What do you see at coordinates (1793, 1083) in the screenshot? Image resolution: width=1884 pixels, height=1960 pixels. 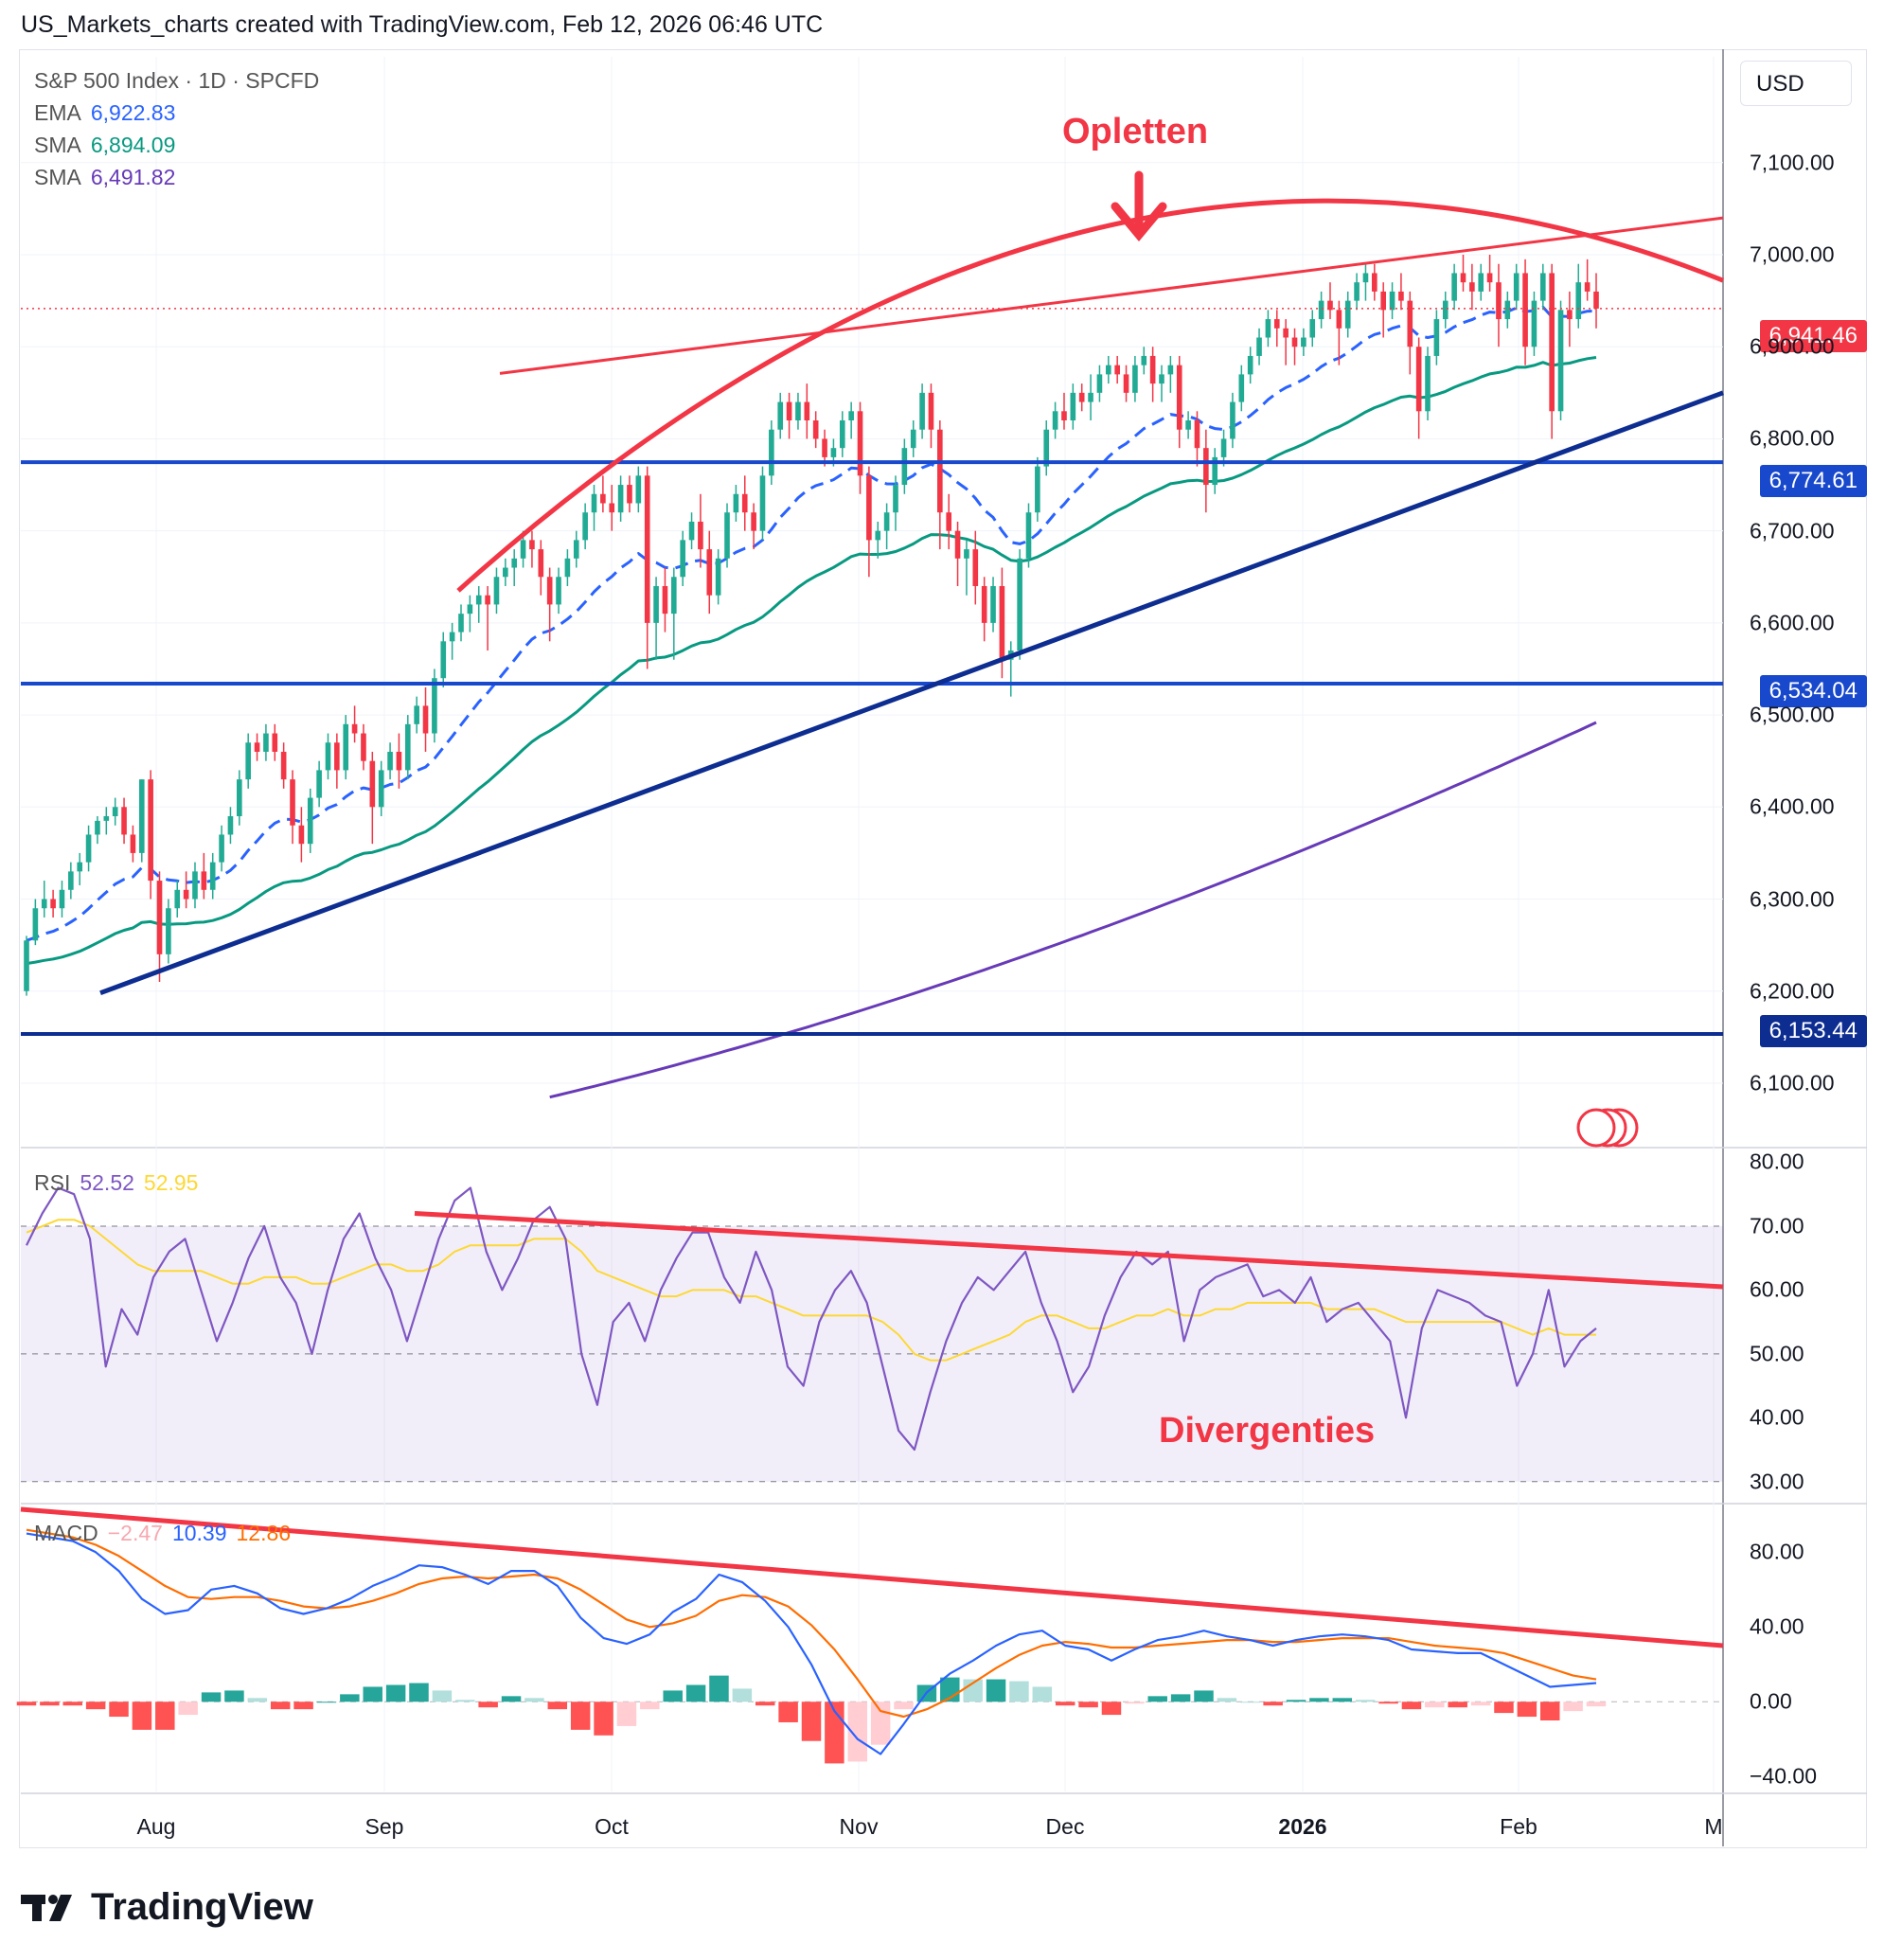 I see `y-tick-label: 6,100.00` at bounding box center [1793, 1083].